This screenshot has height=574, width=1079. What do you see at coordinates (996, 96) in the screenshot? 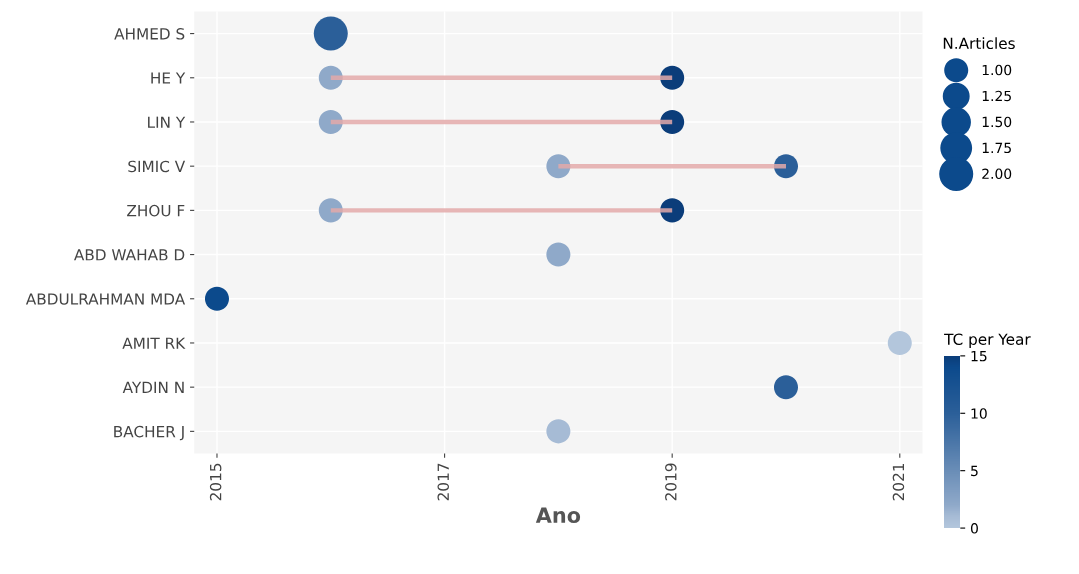
I see `legend-label: 1.25` at bounding box center [996, 96].